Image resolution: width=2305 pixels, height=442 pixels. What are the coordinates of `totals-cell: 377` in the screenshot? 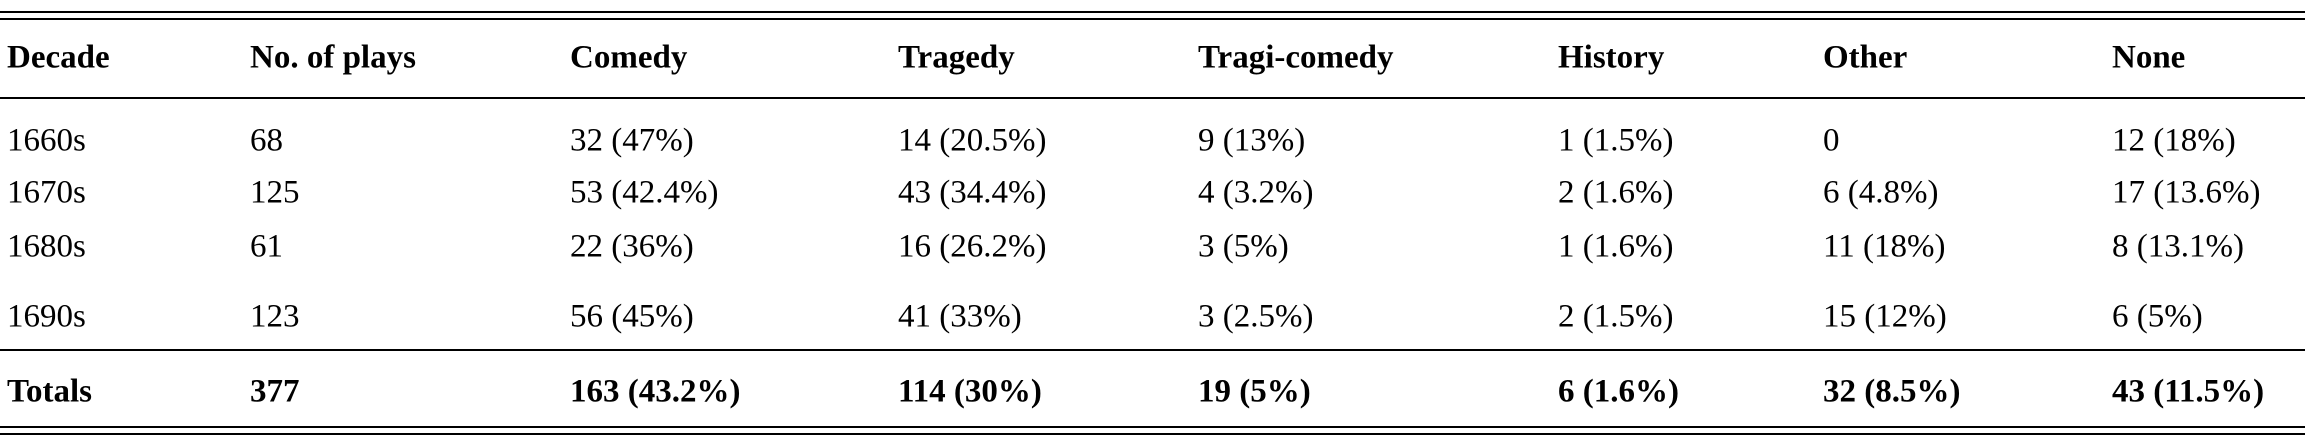 It's located at (275, 391).